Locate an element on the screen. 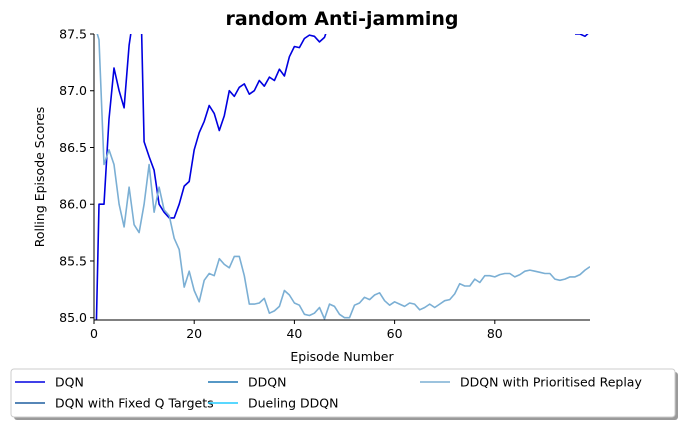 This screenshot has width=682, height=426. y-tick-label: 86.0 is located at coordinates (73, 204).